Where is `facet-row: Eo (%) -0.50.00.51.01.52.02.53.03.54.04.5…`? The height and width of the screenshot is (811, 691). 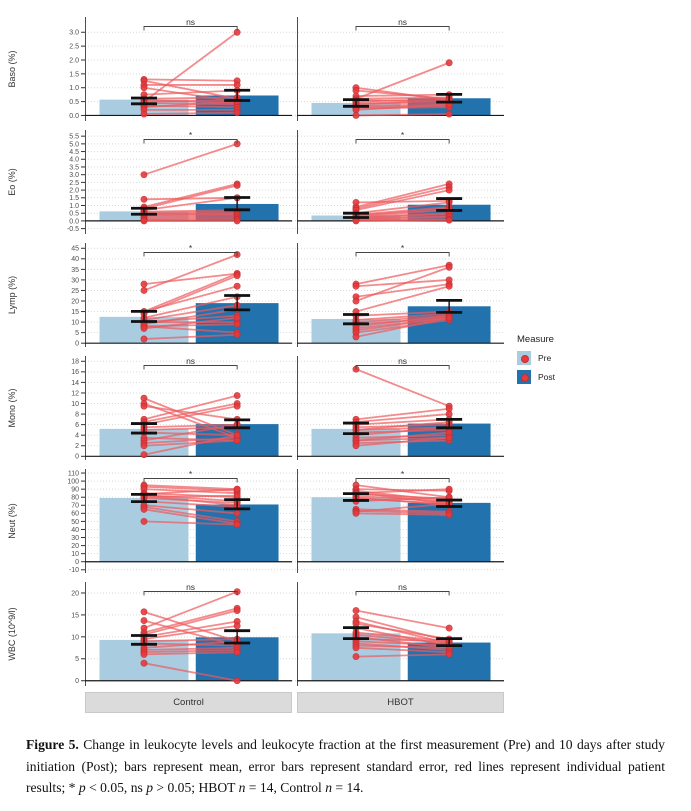
facet-row: Eo (%) -0.50.00.51.01.52.02.53.03.54.04.5… is located at coordinates (255, 182).